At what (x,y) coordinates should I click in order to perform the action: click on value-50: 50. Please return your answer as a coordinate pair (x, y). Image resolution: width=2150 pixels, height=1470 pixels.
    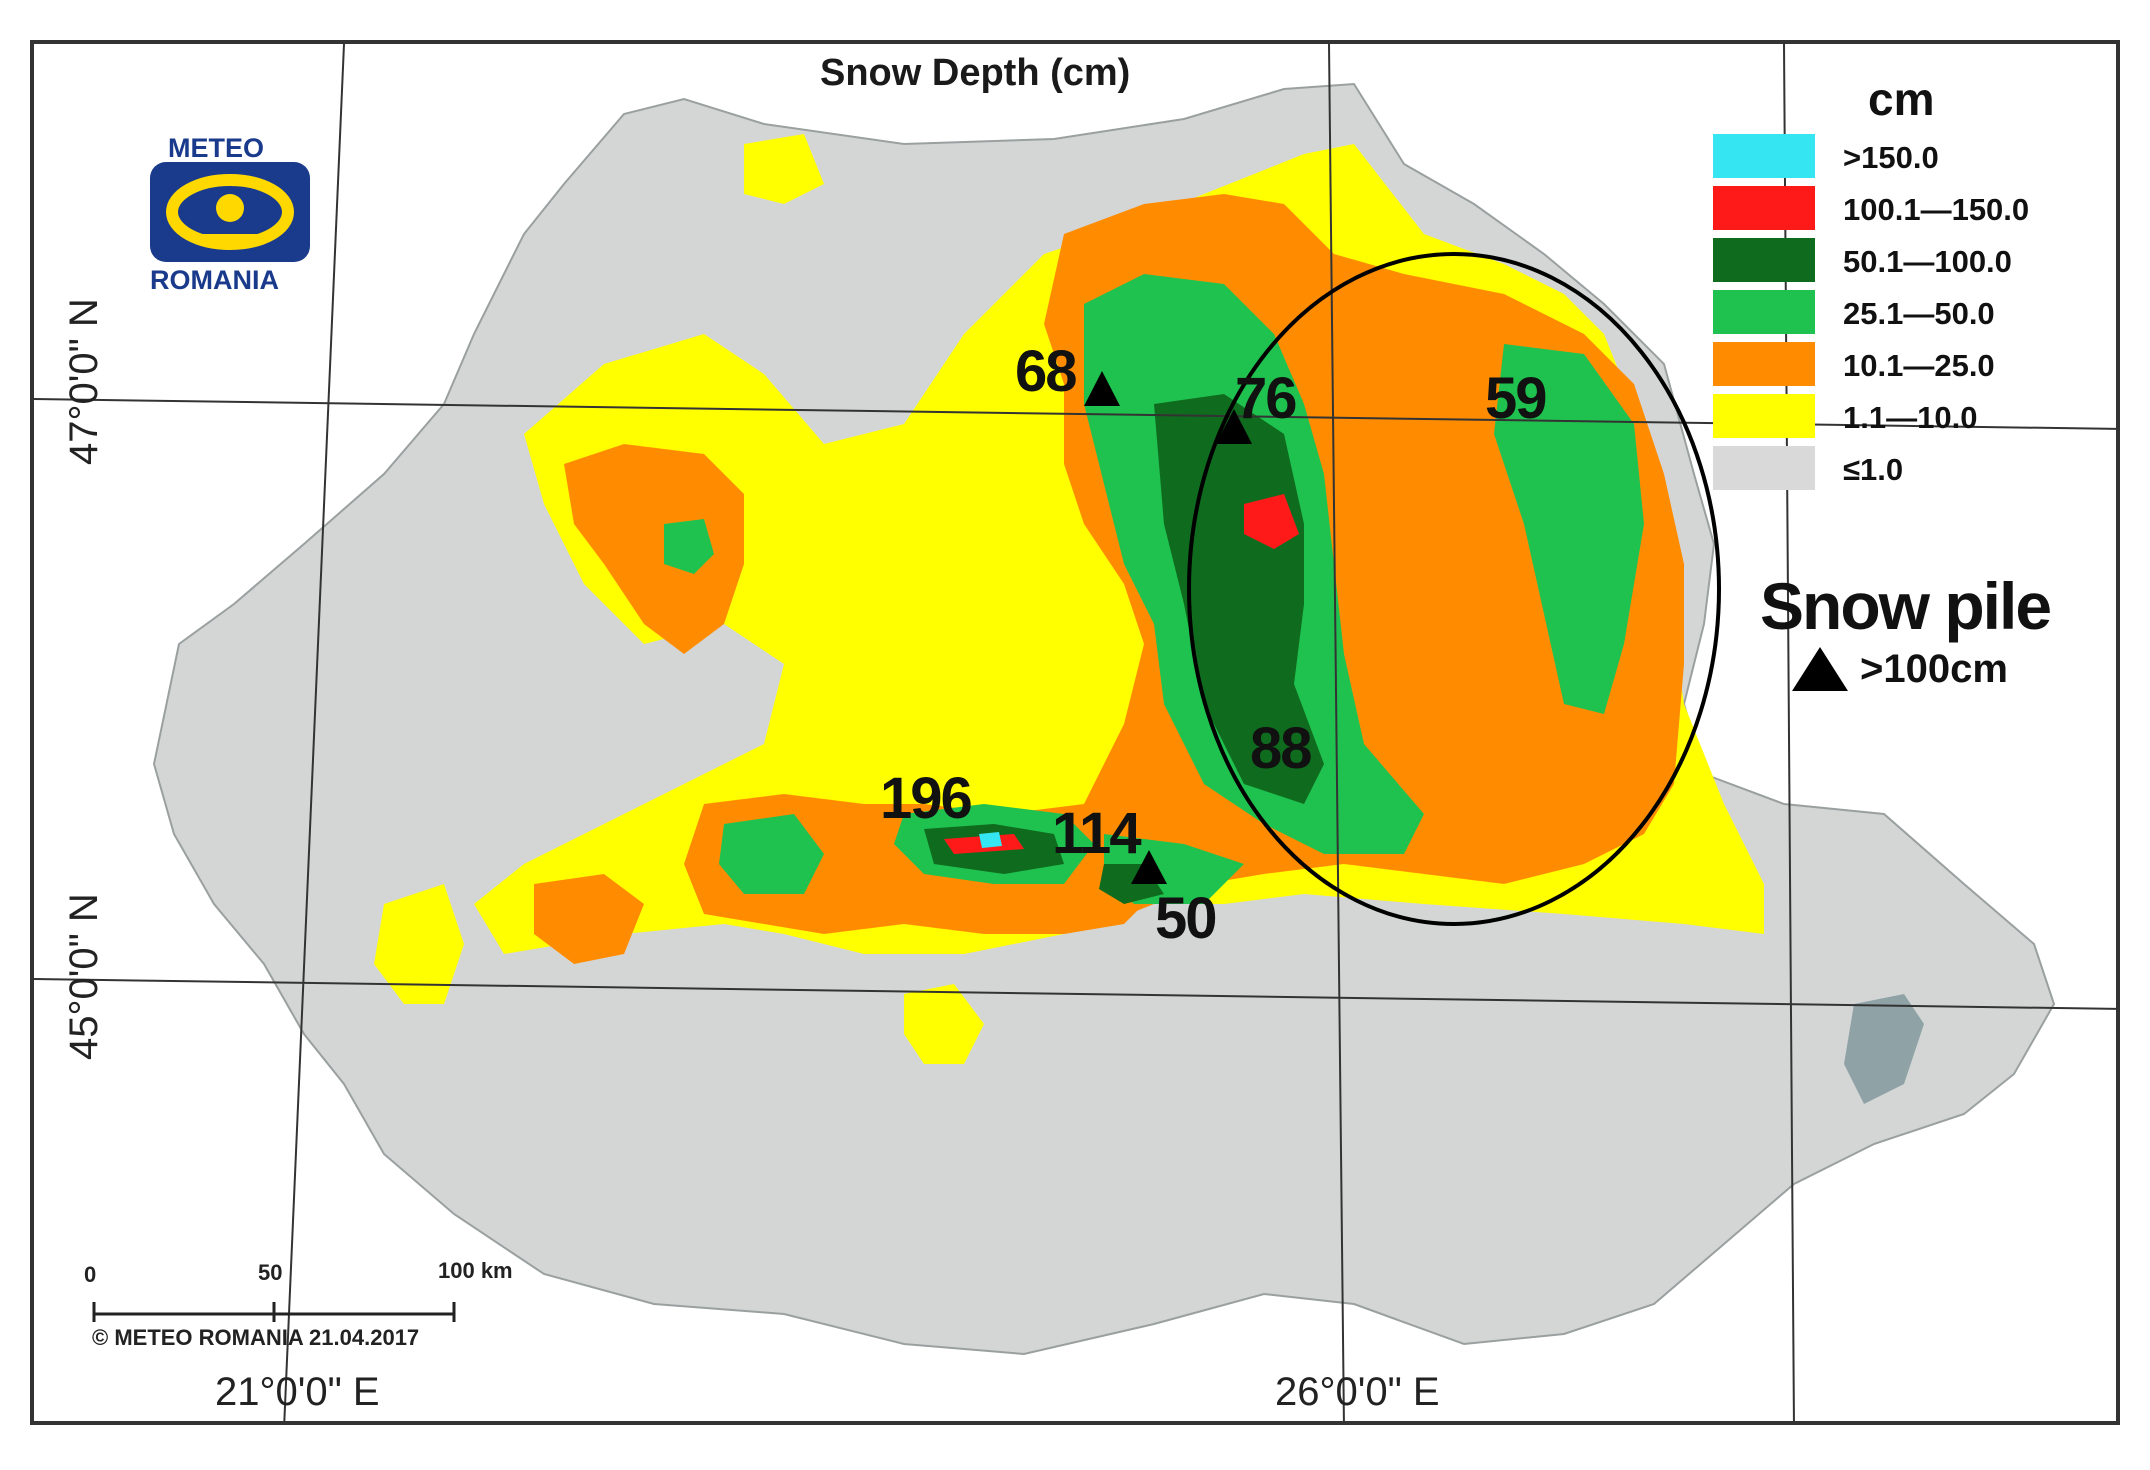
    Looking at the image, I should click on (1186, 918).